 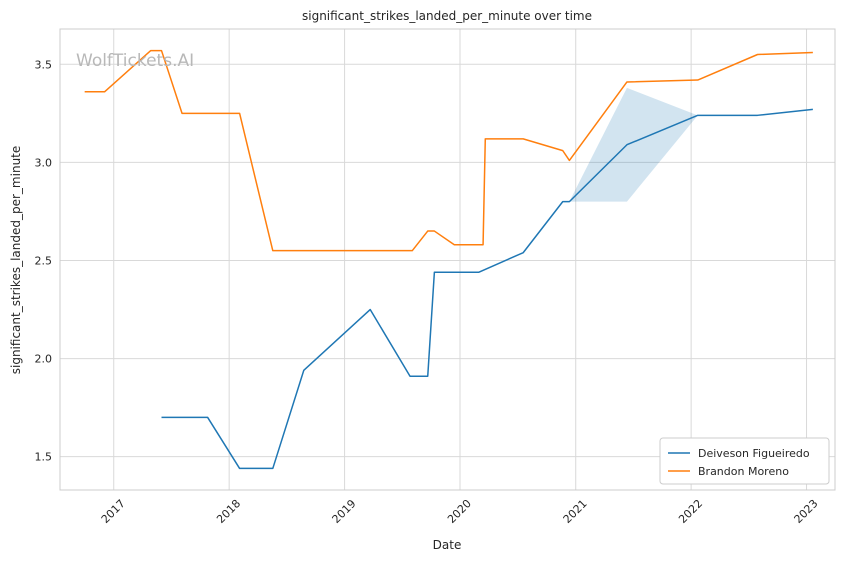 I want to click on y-tick-label: 1.5, so click(x=44, y=457).